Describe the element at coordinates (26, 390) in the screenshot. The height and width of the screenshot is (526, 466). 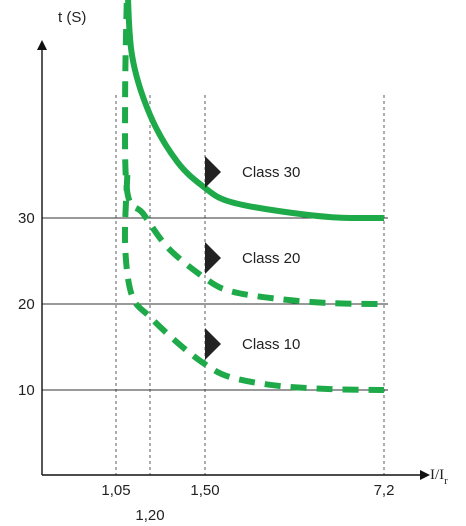
I see `y-tick-label-10: 10` at that location.